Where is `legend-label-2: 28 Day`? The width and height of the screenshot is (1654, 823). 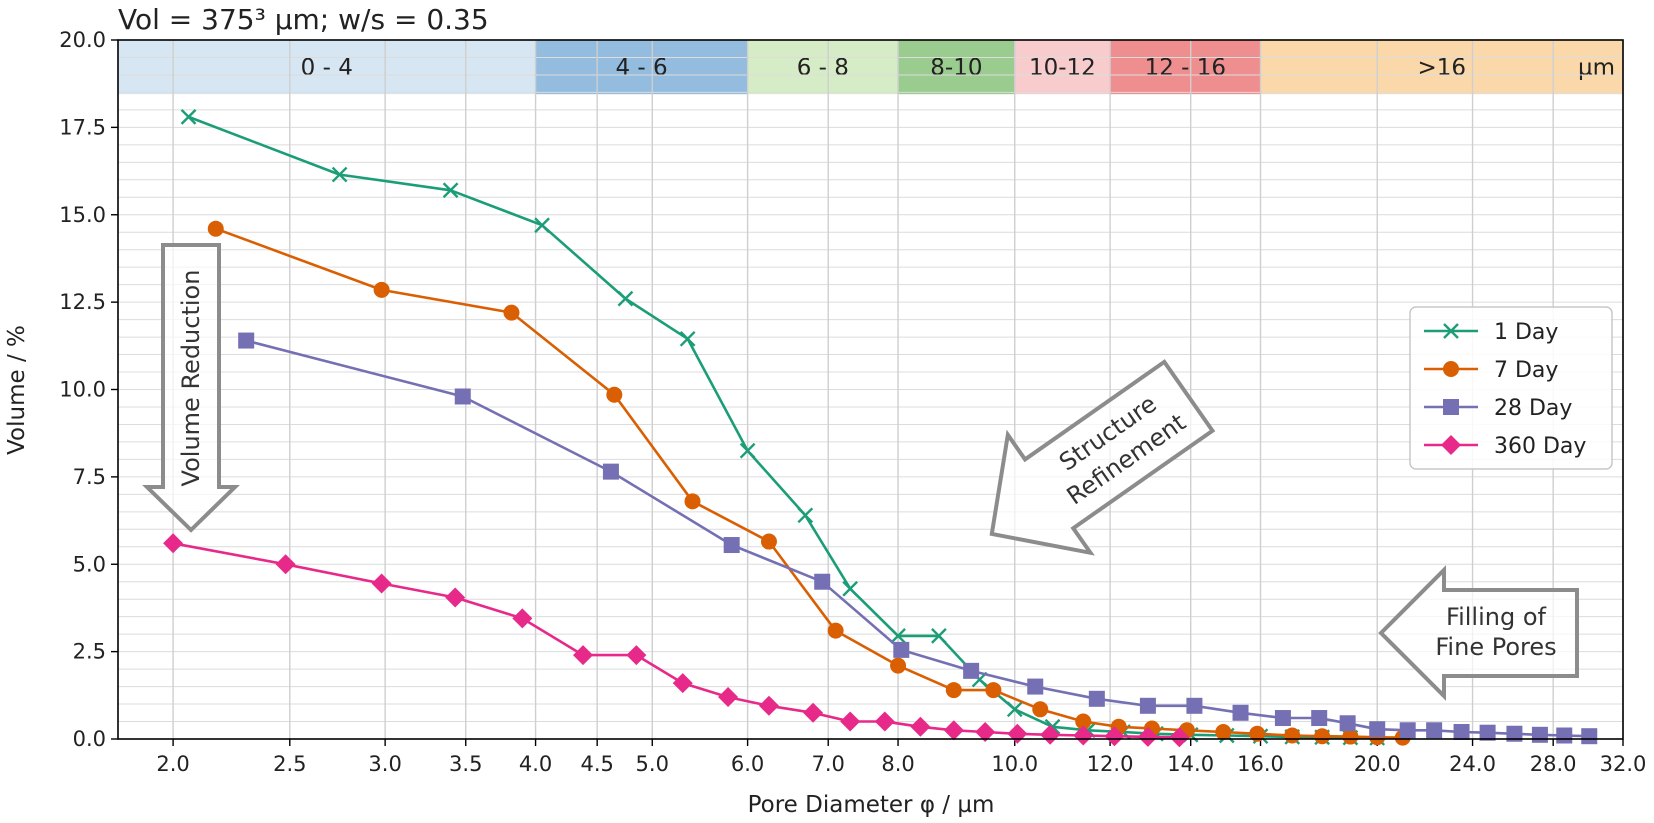 legend-label-2: 28 Day is located at coordinates (1533, 408).